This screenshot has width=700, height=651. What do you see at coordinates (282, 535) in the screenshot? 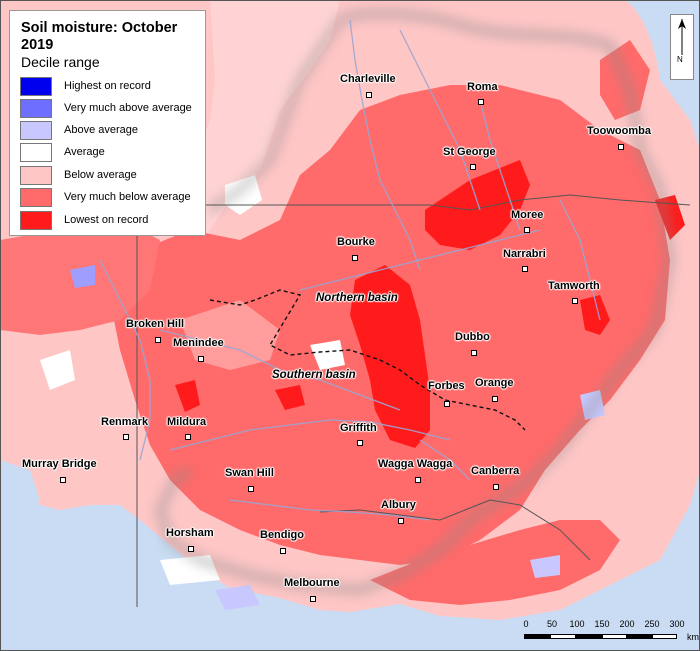
I see `town-label: Bendigo` at bounding box center [282, 535].